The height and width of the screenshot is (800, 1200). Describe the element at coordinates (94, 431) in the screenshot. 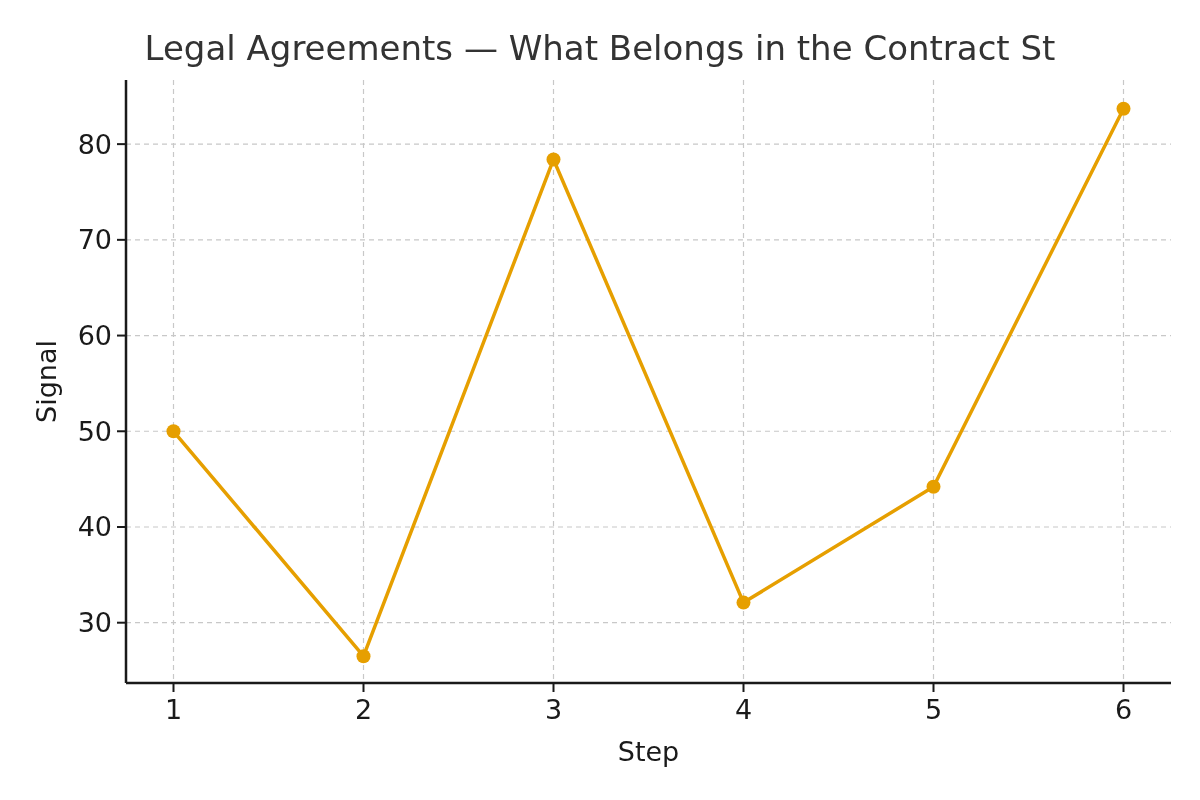

I see `y-tick-label: 50` at that location.